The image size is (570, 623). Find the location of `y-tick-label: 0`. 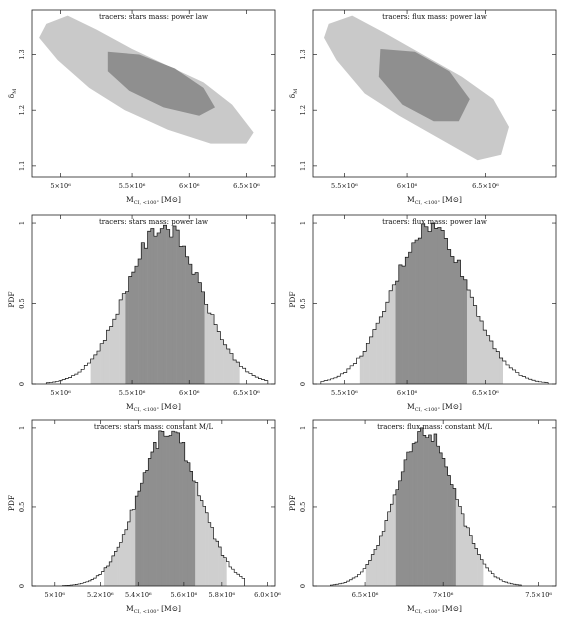

y-tick-label: 0 is located at coordinates (303, 384).